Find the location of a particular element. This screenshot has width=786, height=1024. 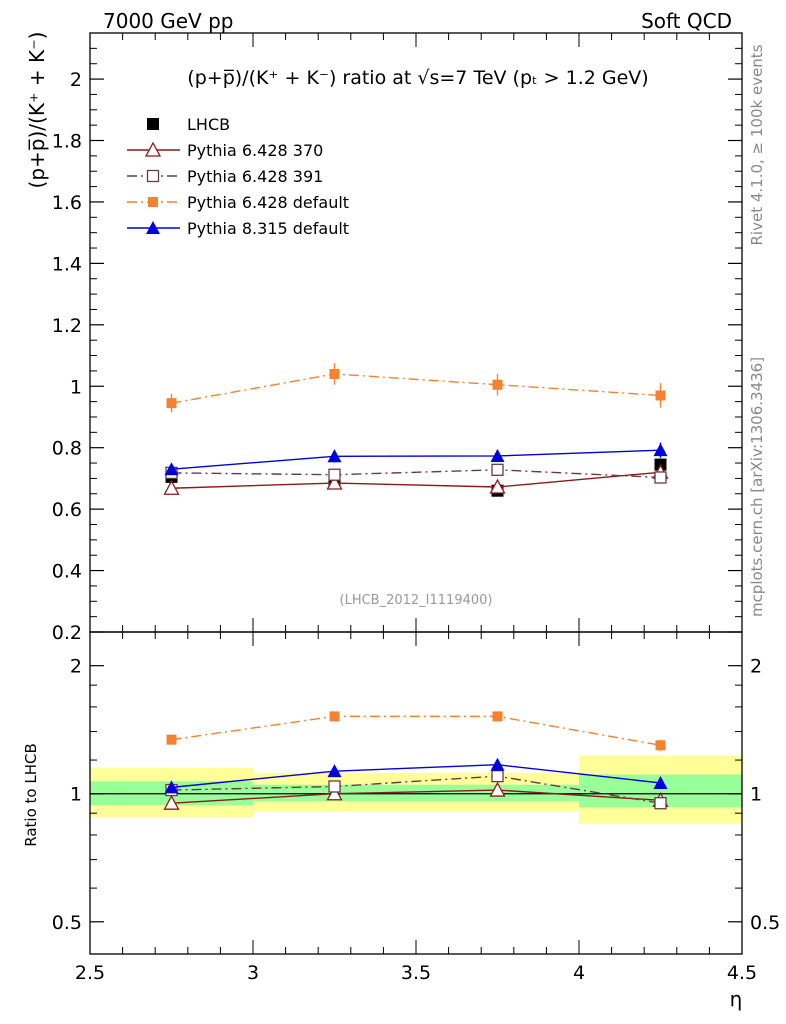

main-ytick-label-0: 0.2 is located at coordinates (67, 633).